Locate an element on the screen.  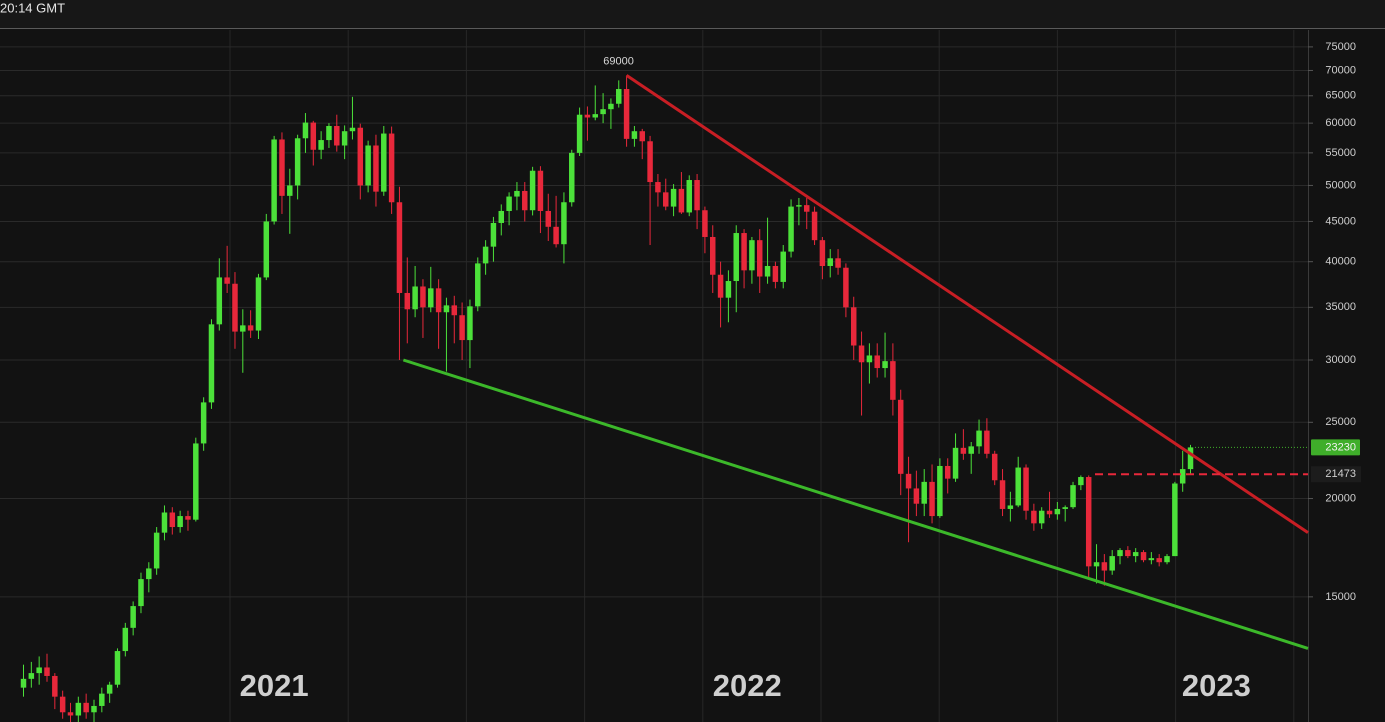
y-tick-label: 25000 is located at coordinates (1340, 422).